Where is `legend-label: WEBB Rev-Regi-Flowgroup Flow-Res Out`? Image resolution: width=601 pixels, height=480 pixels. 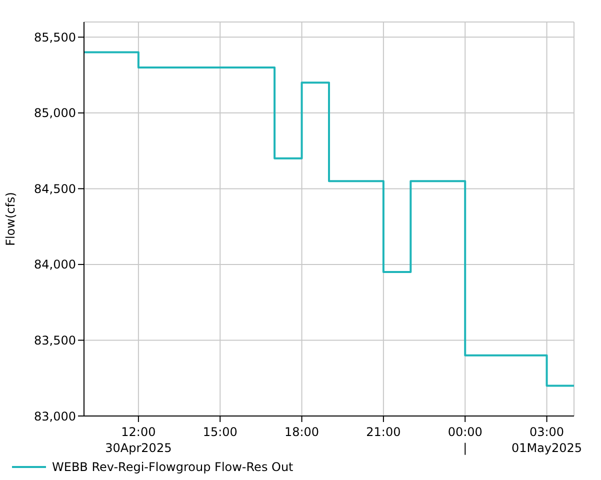 legend-label: WEBB Rev-Regi-Flowgroup Flow-Res Out is located at coordinates (173, 467).